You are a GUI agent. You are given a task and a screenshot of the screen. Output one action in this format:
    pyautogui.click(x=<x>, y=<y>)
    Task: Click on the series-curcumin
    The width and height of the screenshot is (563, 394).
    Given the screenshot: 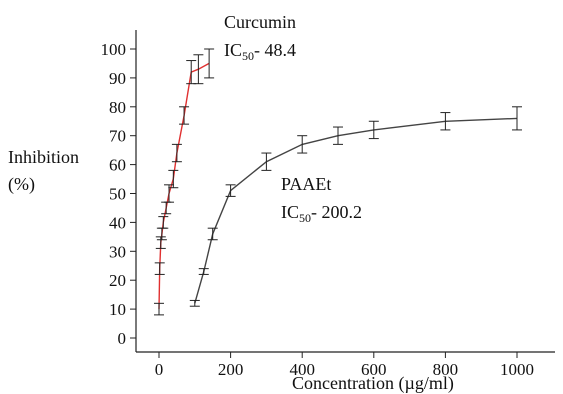 What is the action you would take?
    pyautogui.click(x=184, y=182)
    